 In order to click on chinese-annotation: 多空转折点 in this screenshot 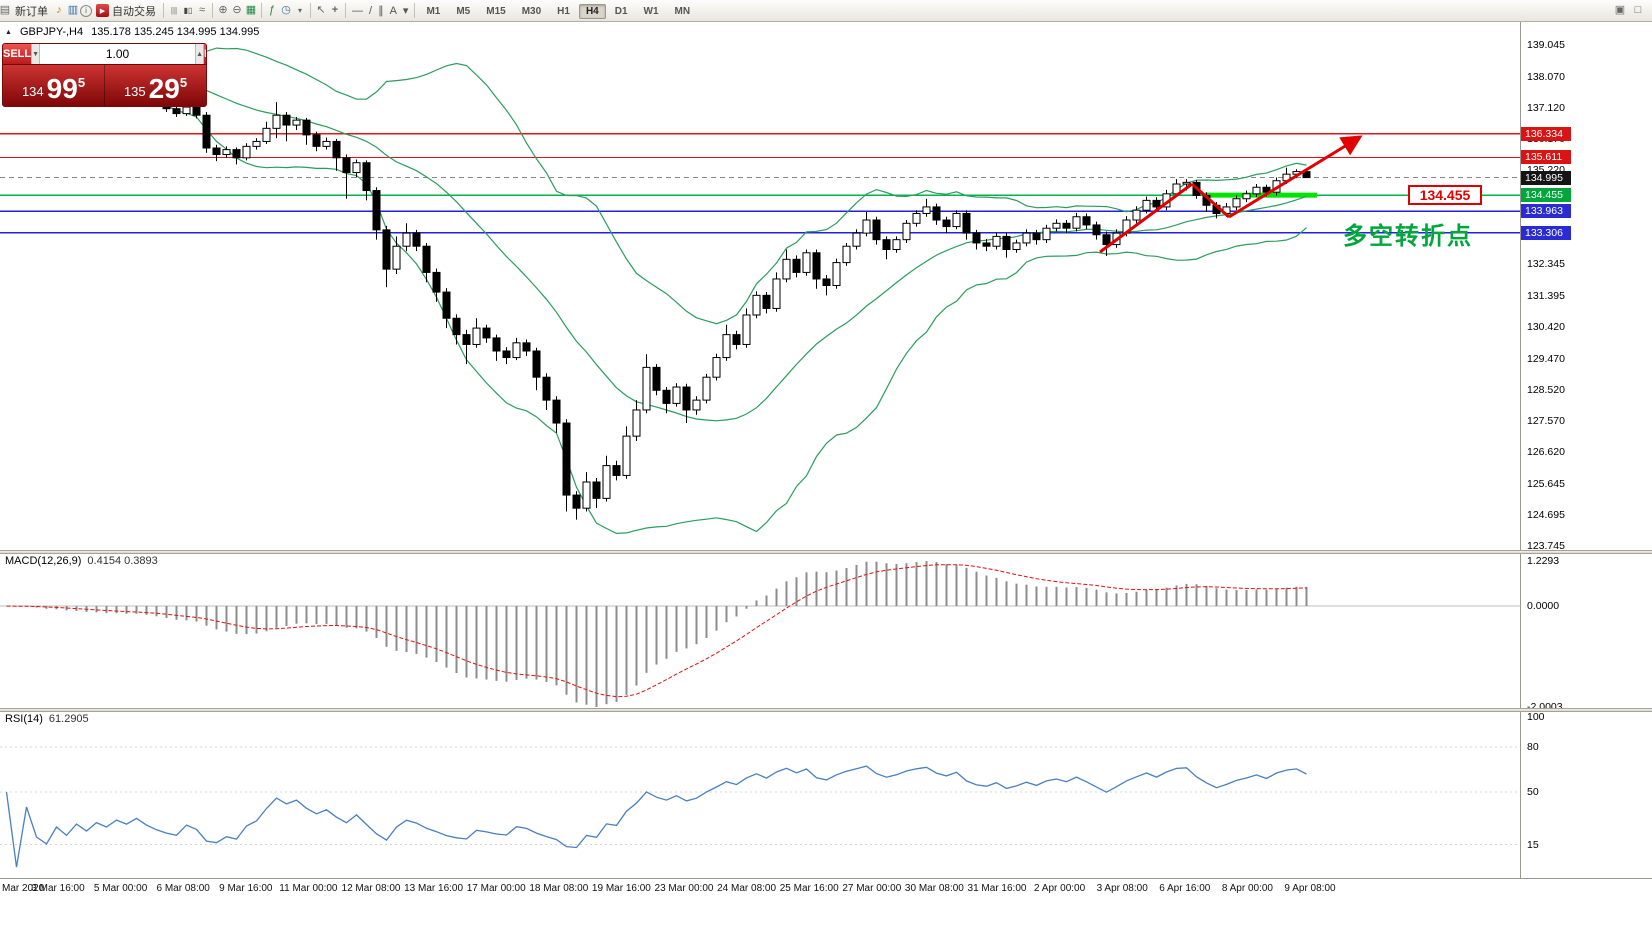, I will do `click(1408, 236)`.